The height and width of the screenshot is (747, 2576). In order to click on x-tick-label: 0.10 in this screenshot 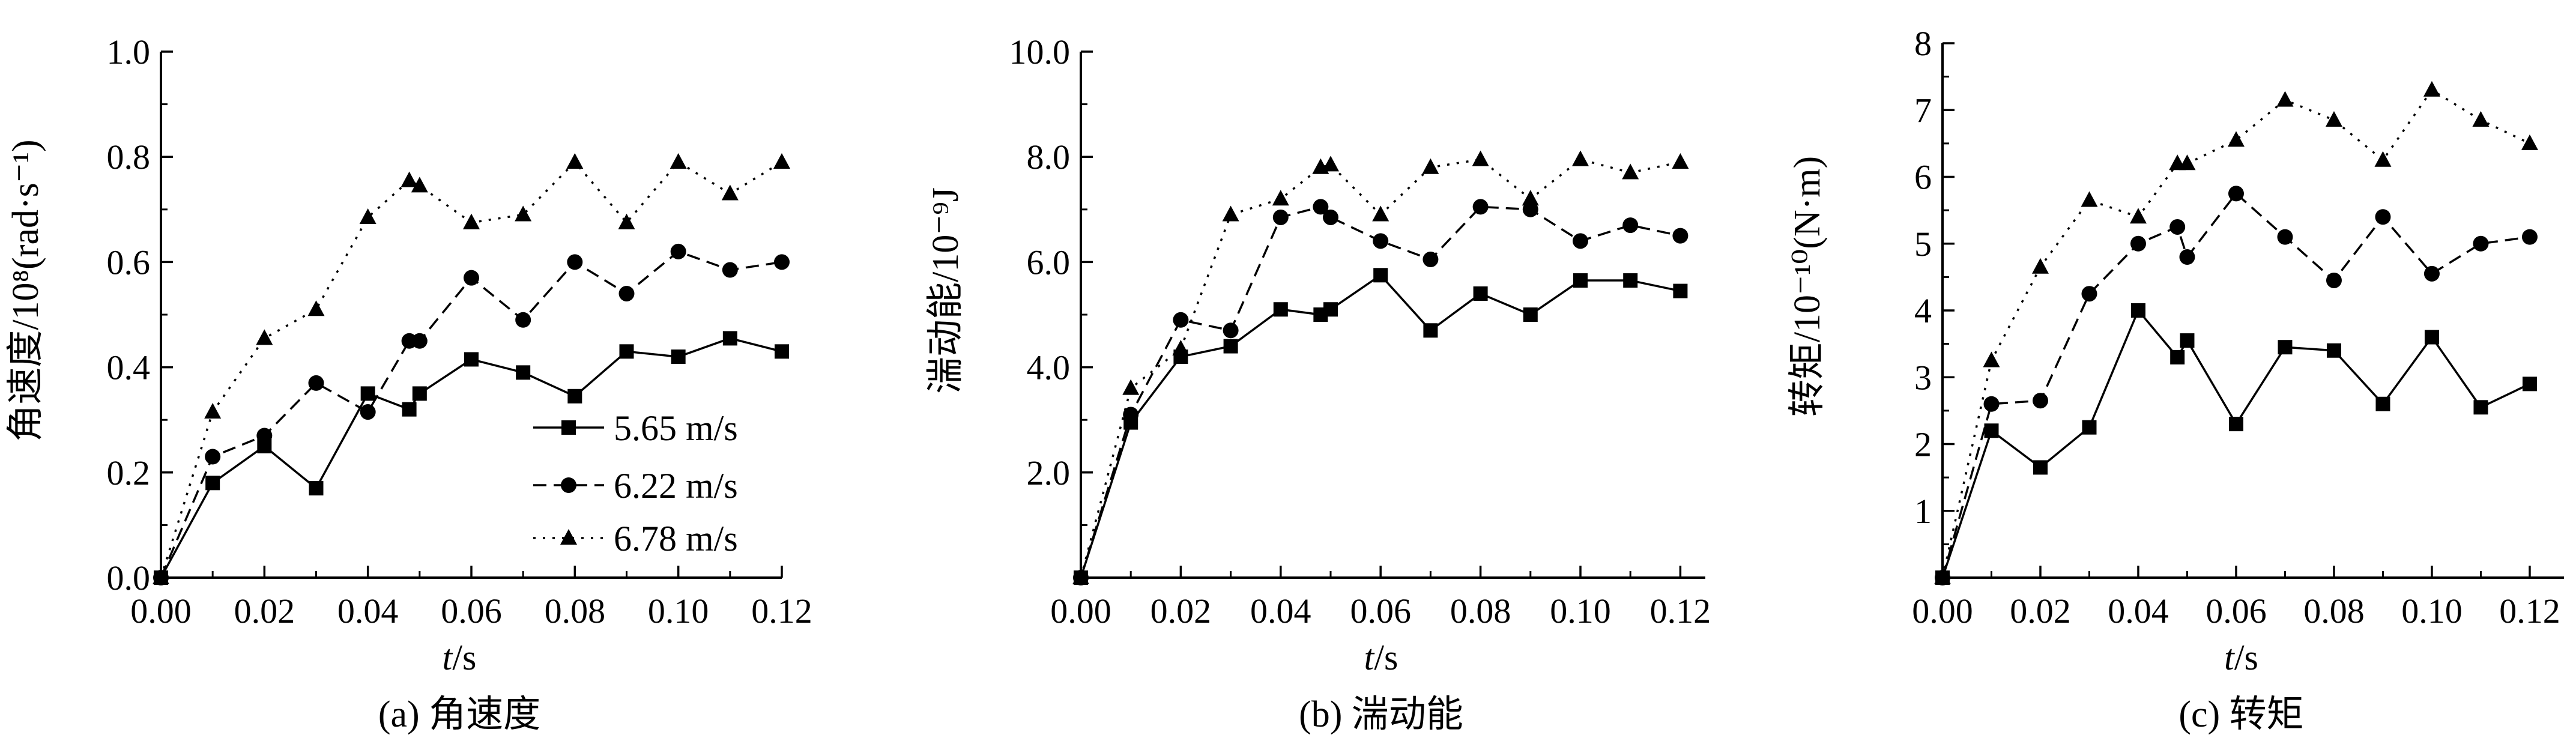, I will do `click(678, 611)`.